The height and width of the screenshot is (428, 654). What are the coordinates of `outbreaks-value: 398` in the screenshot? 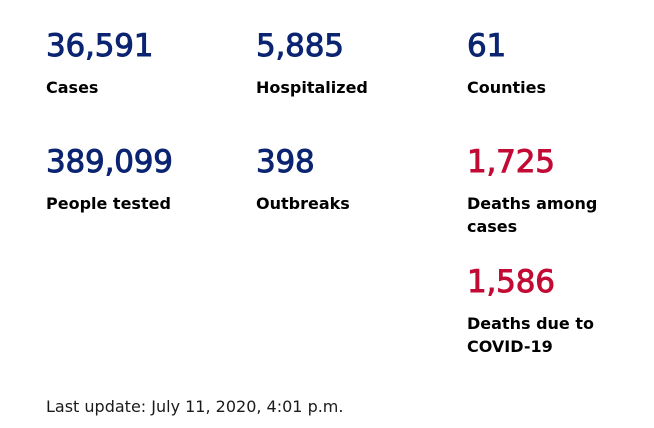 It's located at (286, 162).